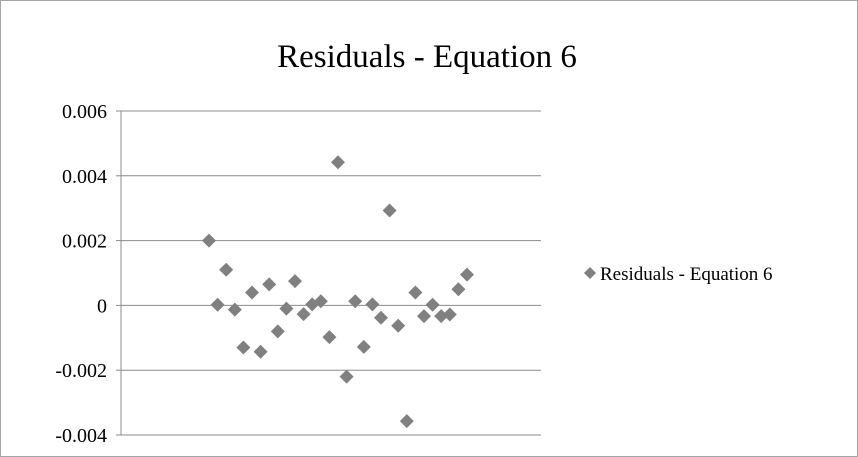 The image size is (858, 457). I want to click on legend: Residuals - Equation 6, so click(678, 274).